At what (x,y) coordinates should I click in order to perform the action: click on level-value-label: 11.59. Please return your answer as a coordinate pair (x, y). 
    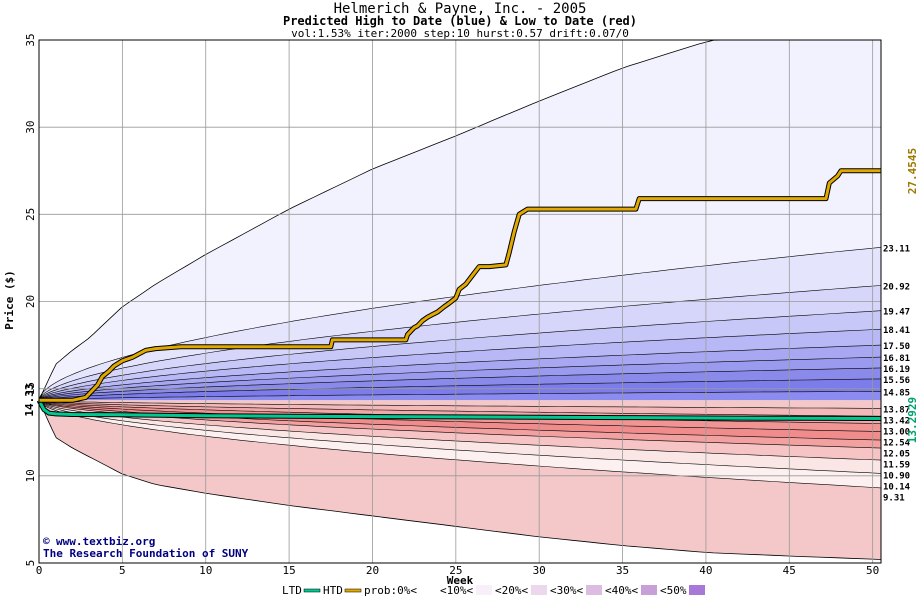
    Looking at the image, I should click on (896, 465).